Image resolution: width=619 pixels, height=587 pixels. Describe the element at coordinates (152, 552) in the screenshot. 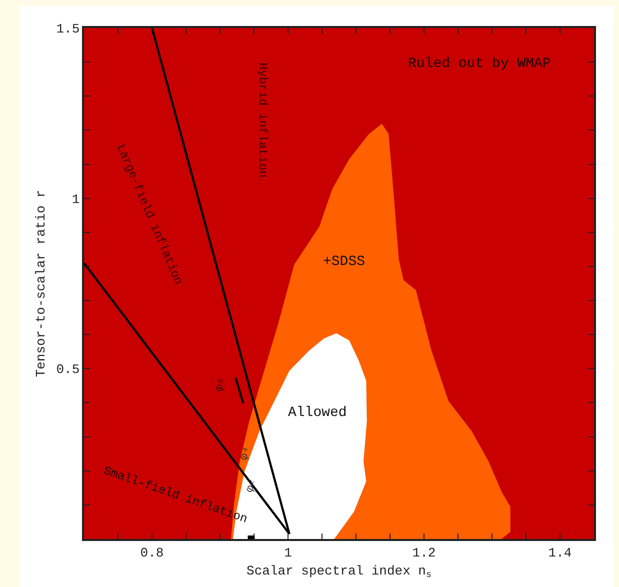

I see `x-tick-label: 0.8` at that location.